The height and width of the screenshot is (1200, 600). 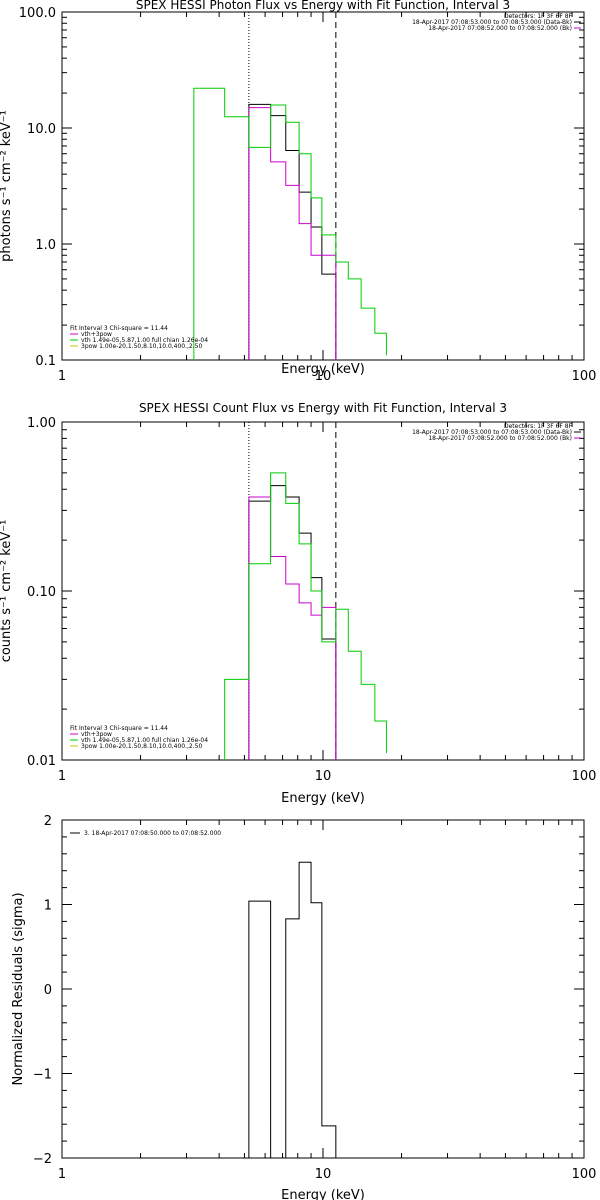 I want to click on y-tick-label: 10.0, so click(x=41, y=129).